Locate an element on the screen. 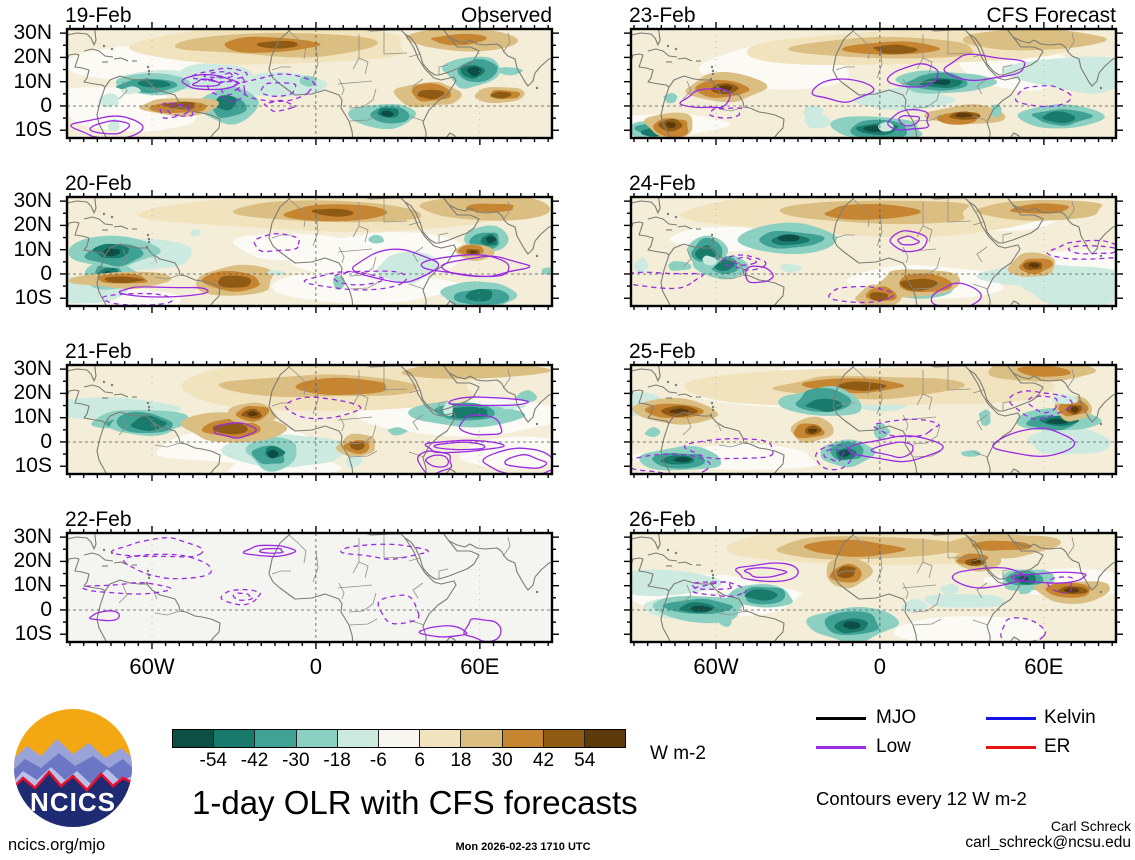  panel-25-feb: 25-Feb is located at coordinates (873, 410).